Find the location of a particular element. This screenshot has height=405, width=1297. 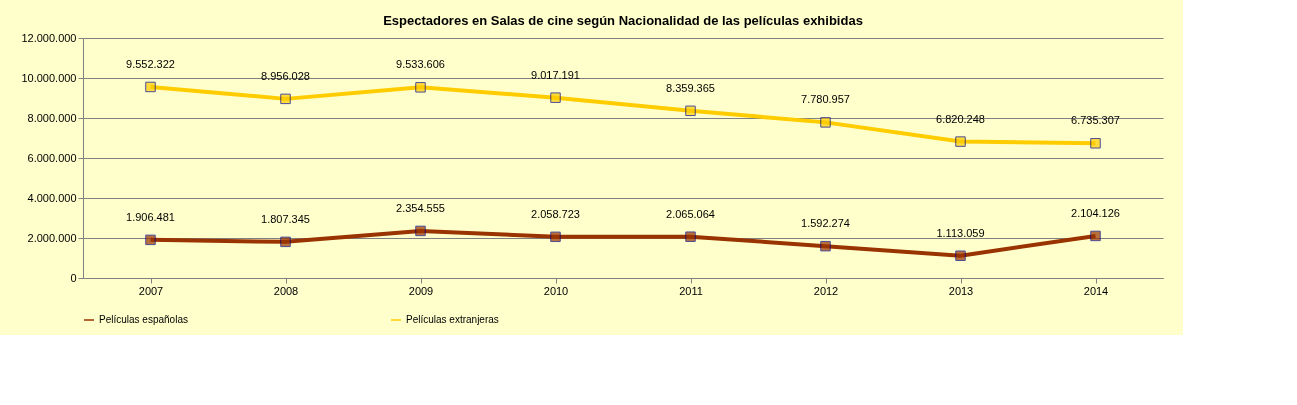

data-label: 9.552.322 is located at coordinates (150, 63).